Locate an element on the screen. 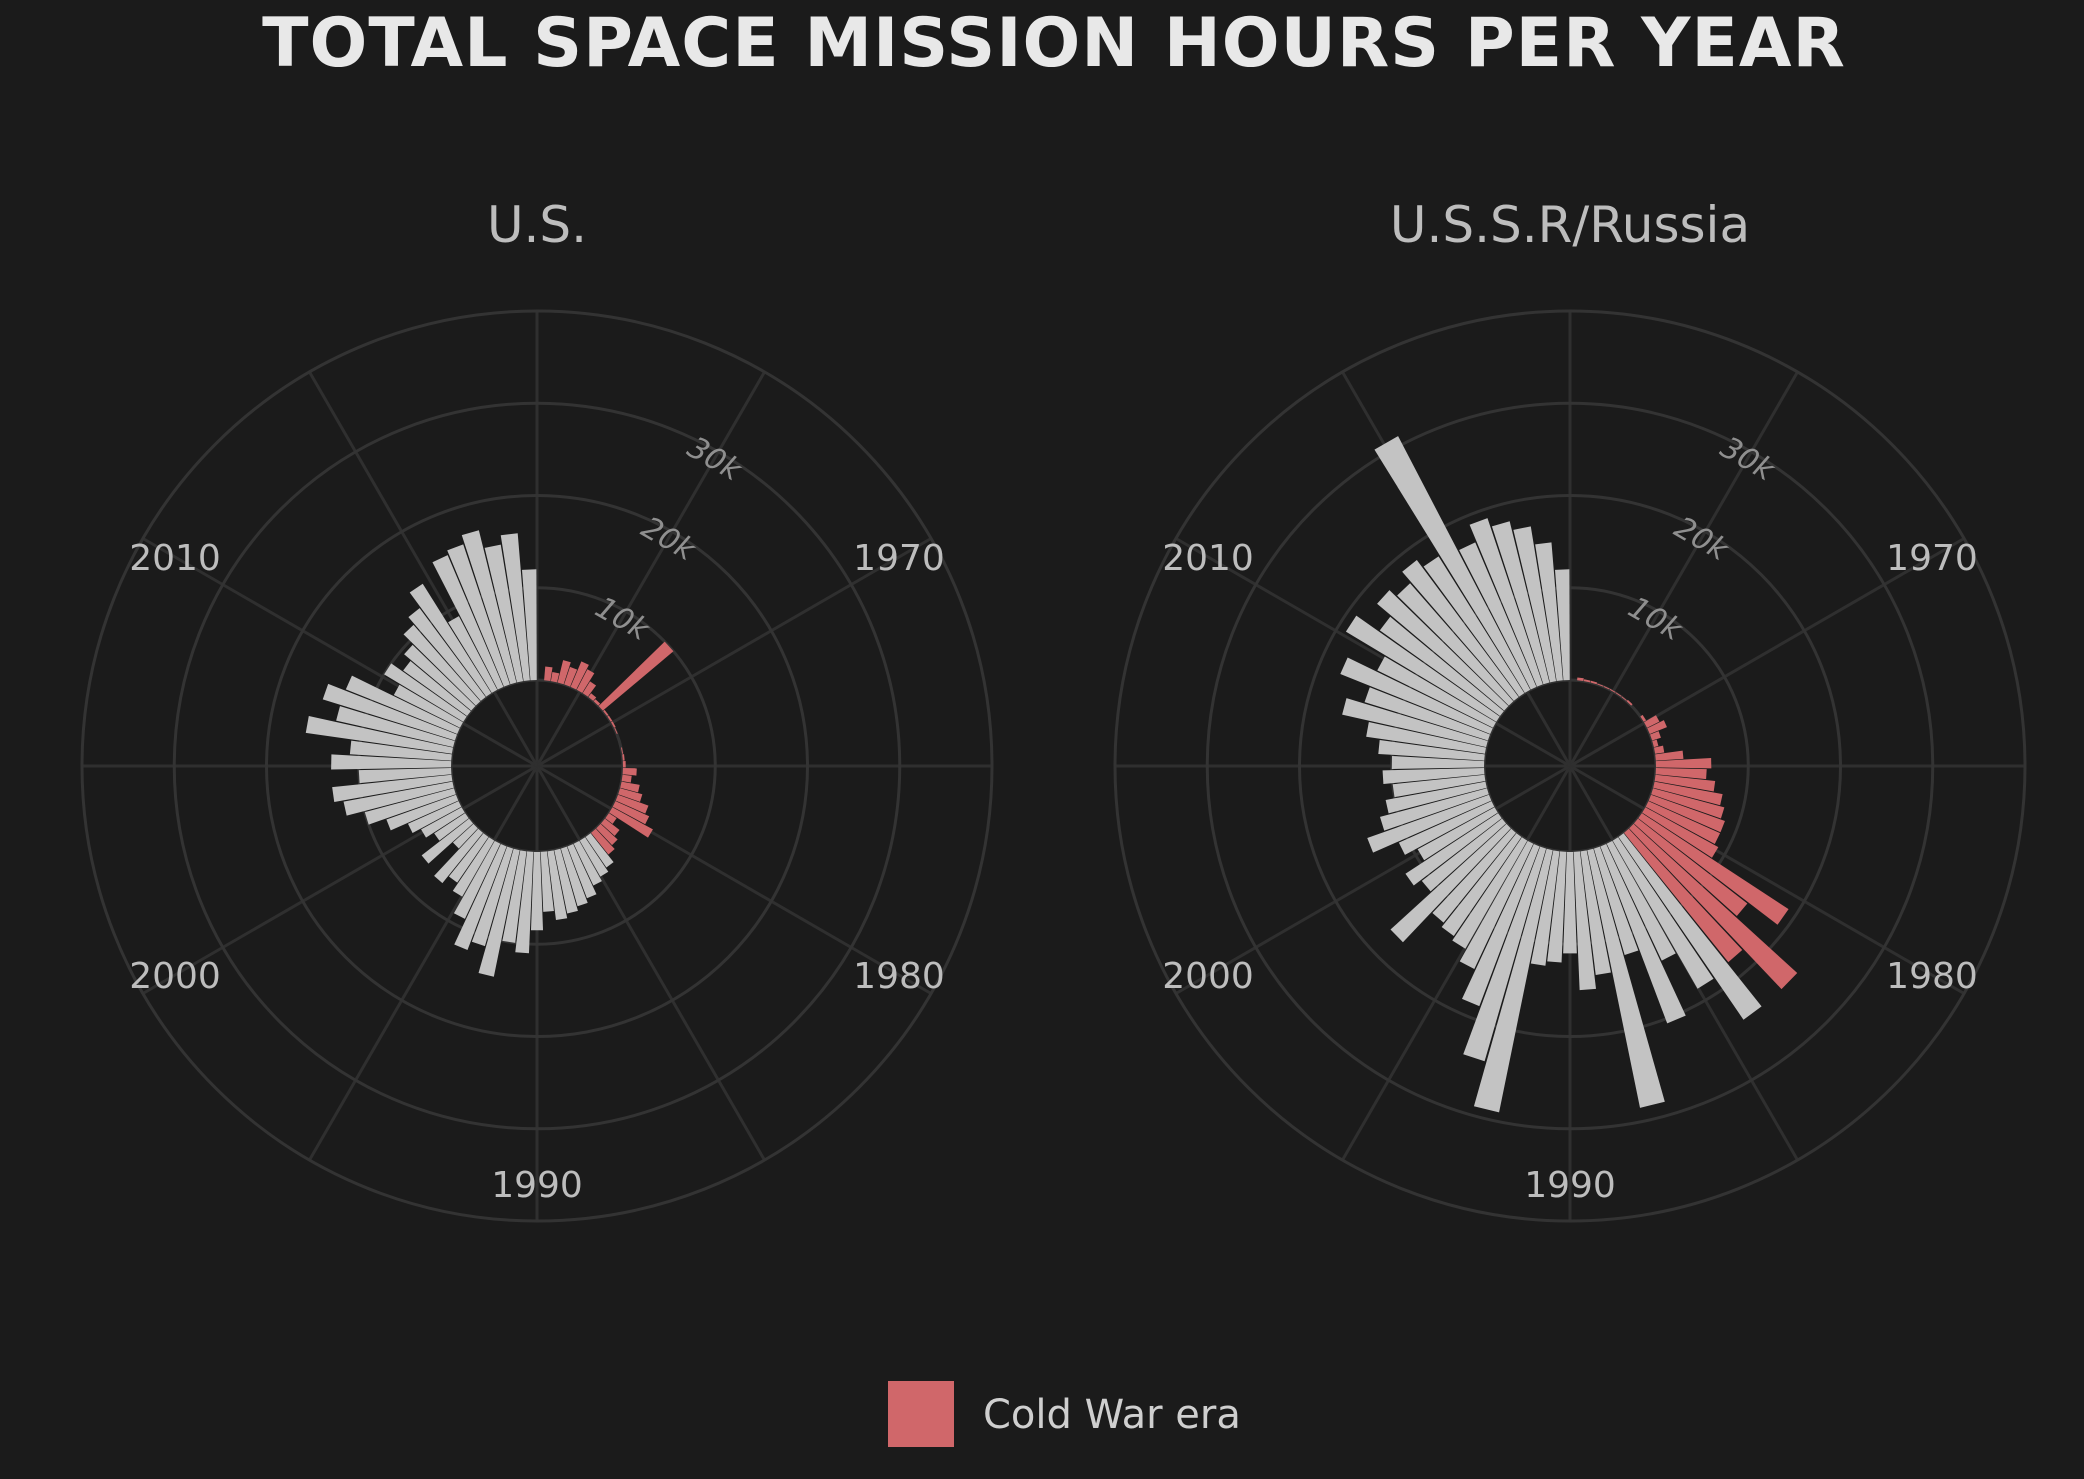  grid-ring is located at coordinates (537, 766).